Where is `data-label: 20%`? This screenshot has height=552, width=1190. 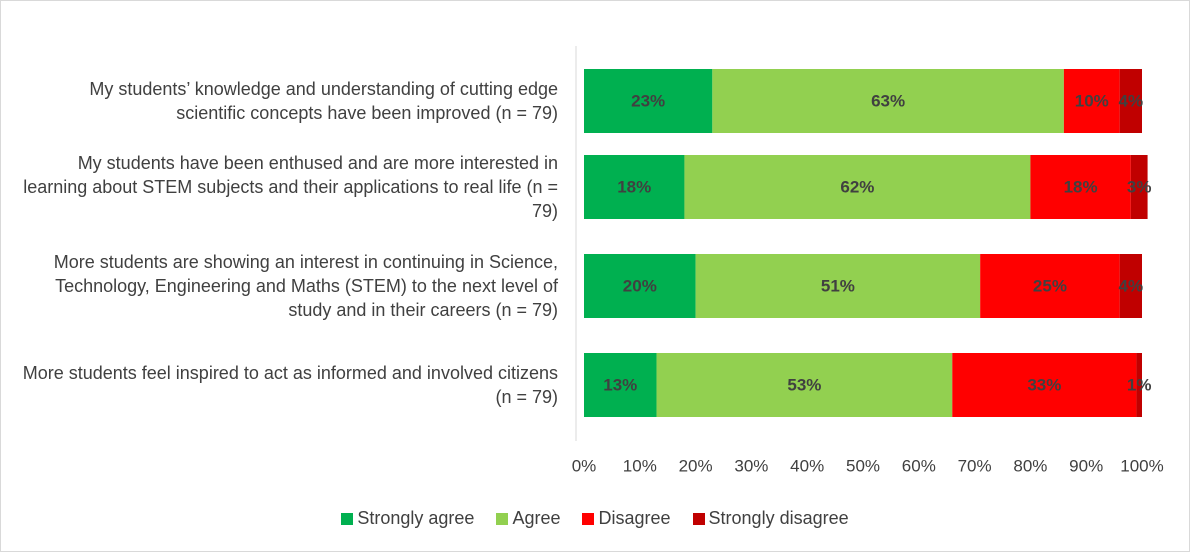 data-label: 20% is located at coordinates (640, 285).